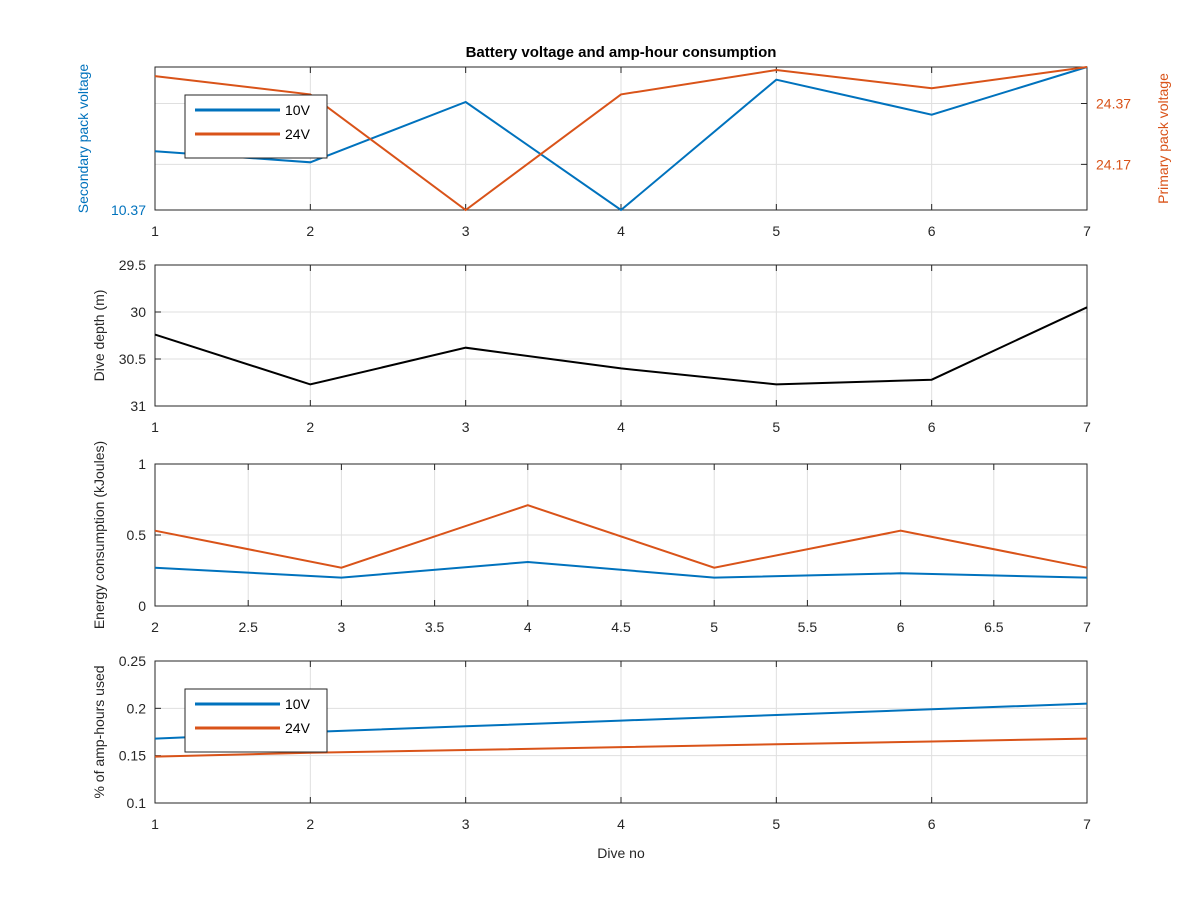  What do you see at coordinates (83, 139) in the screenshot?
I see `y-axis-label: Secondary pack voltage` at bounding box center [83, 139].